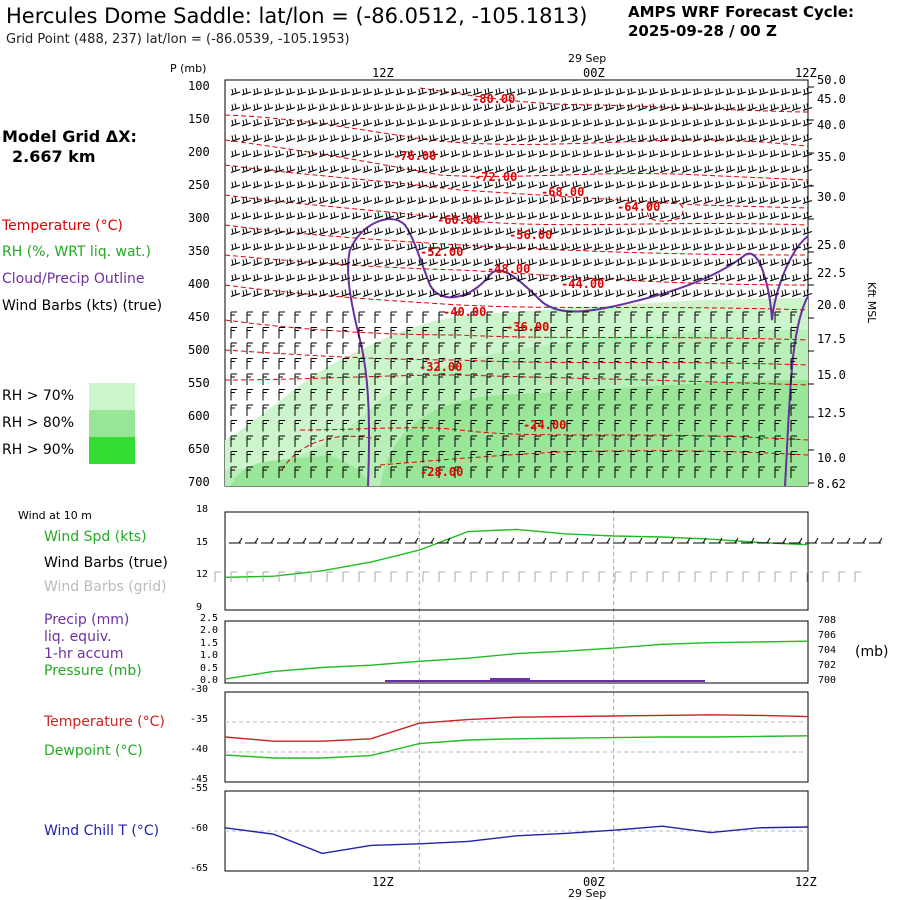 This screenshot has height=900, width=900. What do you see at coordinates (509, 269) in the screenshot?
I see `temperature-label: -48.00` at bounding box center [509, 269].